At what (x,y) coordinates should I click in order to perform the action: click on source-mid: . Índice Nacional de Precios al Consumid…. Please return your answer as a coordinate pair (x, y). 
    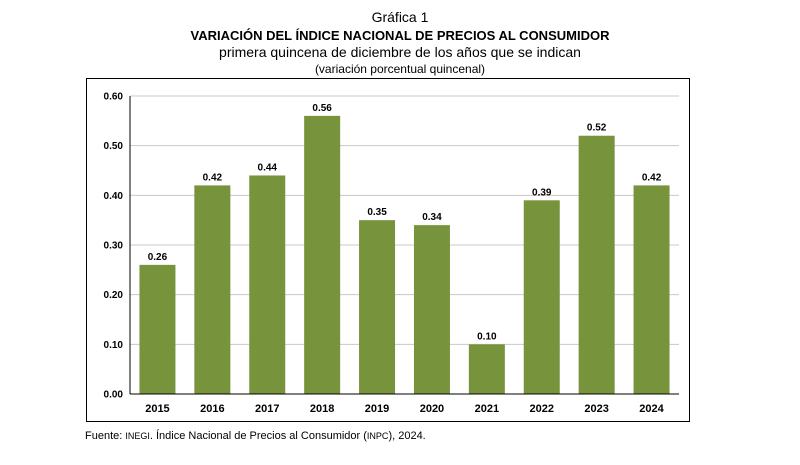
    Looking at the image, I should click on (258, 436).